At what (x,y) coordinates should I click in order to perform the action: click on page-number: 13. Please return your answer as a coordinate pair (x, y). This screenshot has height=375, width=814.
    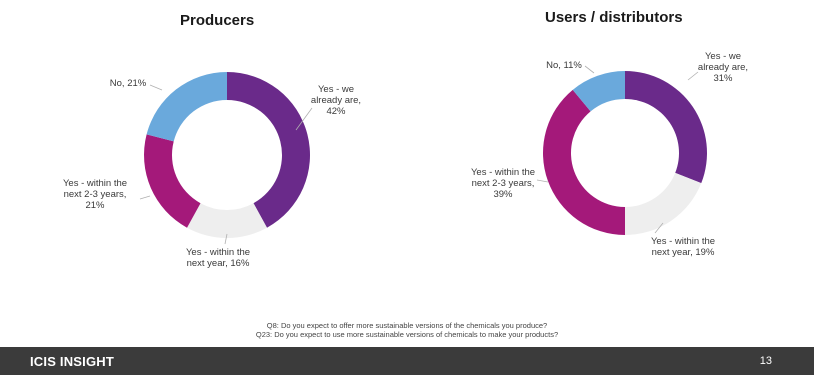
    Looking at the image, I should click on (765, 361).